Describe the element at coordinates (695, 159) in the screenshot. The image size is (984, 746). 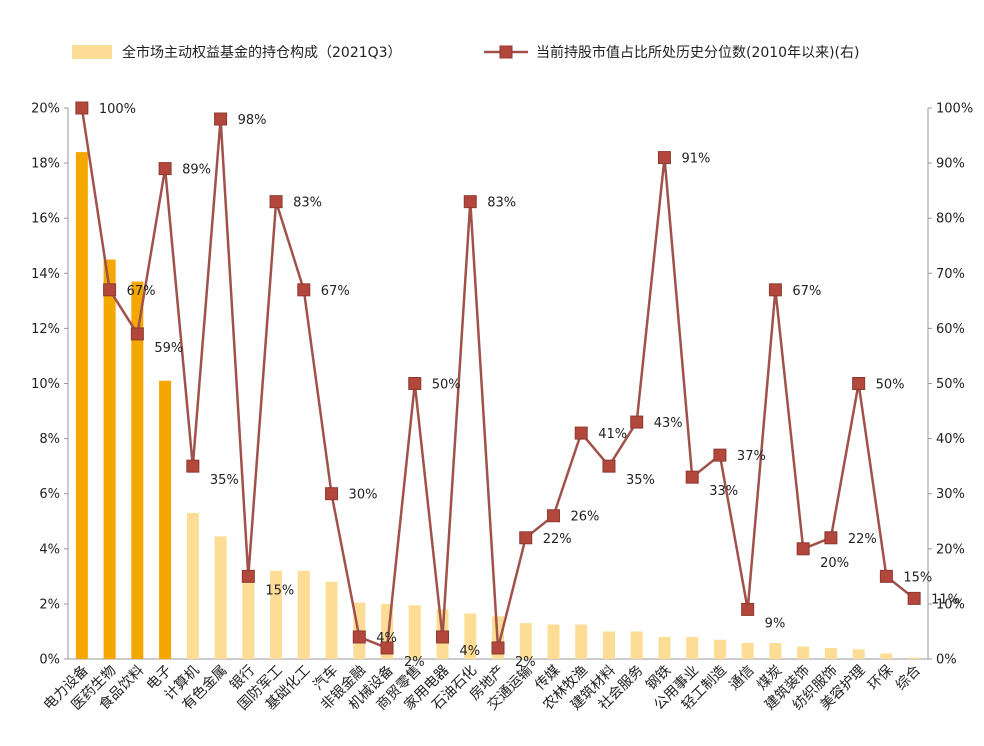
I see `data-label: 91%` at that location.